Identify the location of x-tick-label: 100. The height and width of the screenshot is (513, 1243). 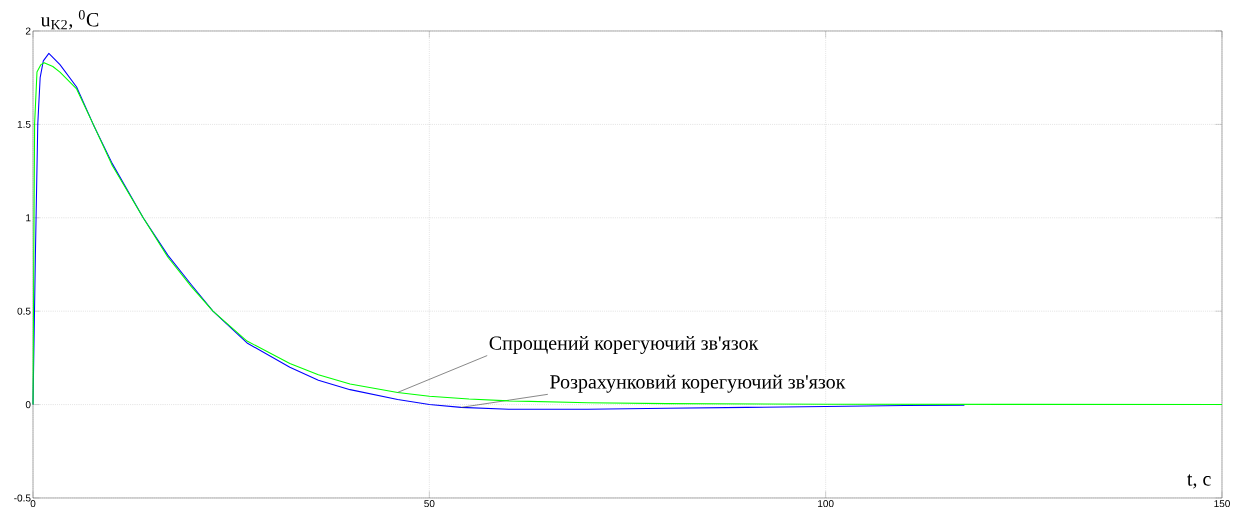
(826, 504).